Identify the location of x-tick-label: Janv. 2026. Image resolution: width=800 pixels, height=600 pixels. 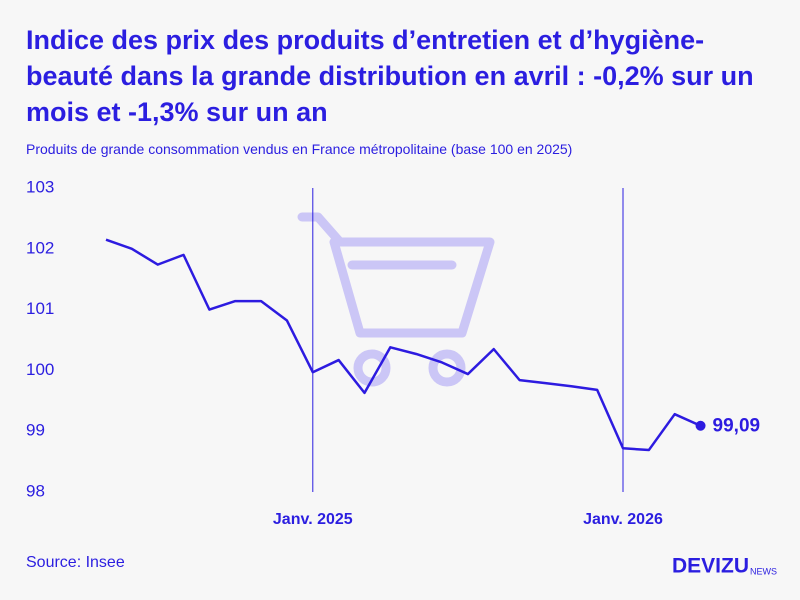
(623, 519).